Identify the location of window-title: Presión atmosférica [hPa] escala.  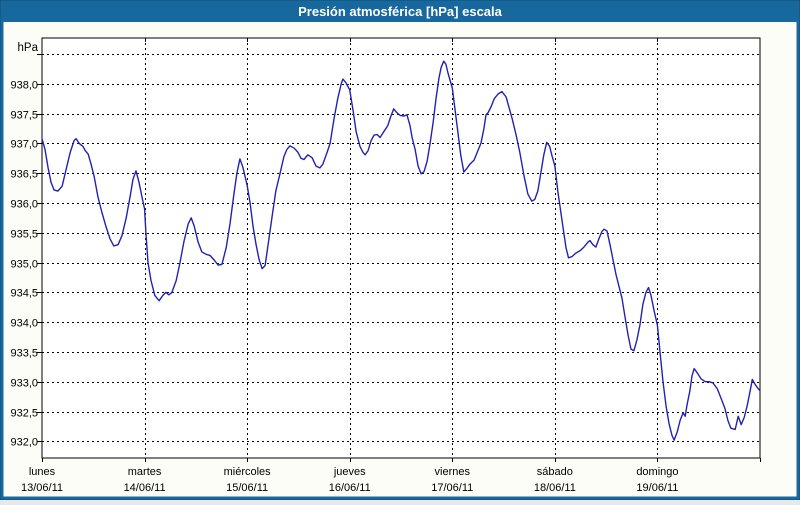
(400, 11).